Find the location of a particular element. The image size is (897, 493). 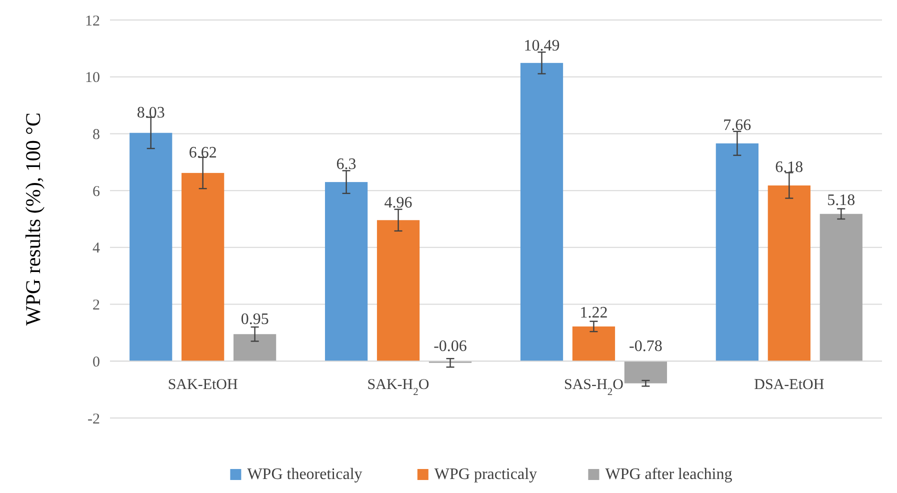

y-tick-label: 8 is located at coordinates (96, 134).